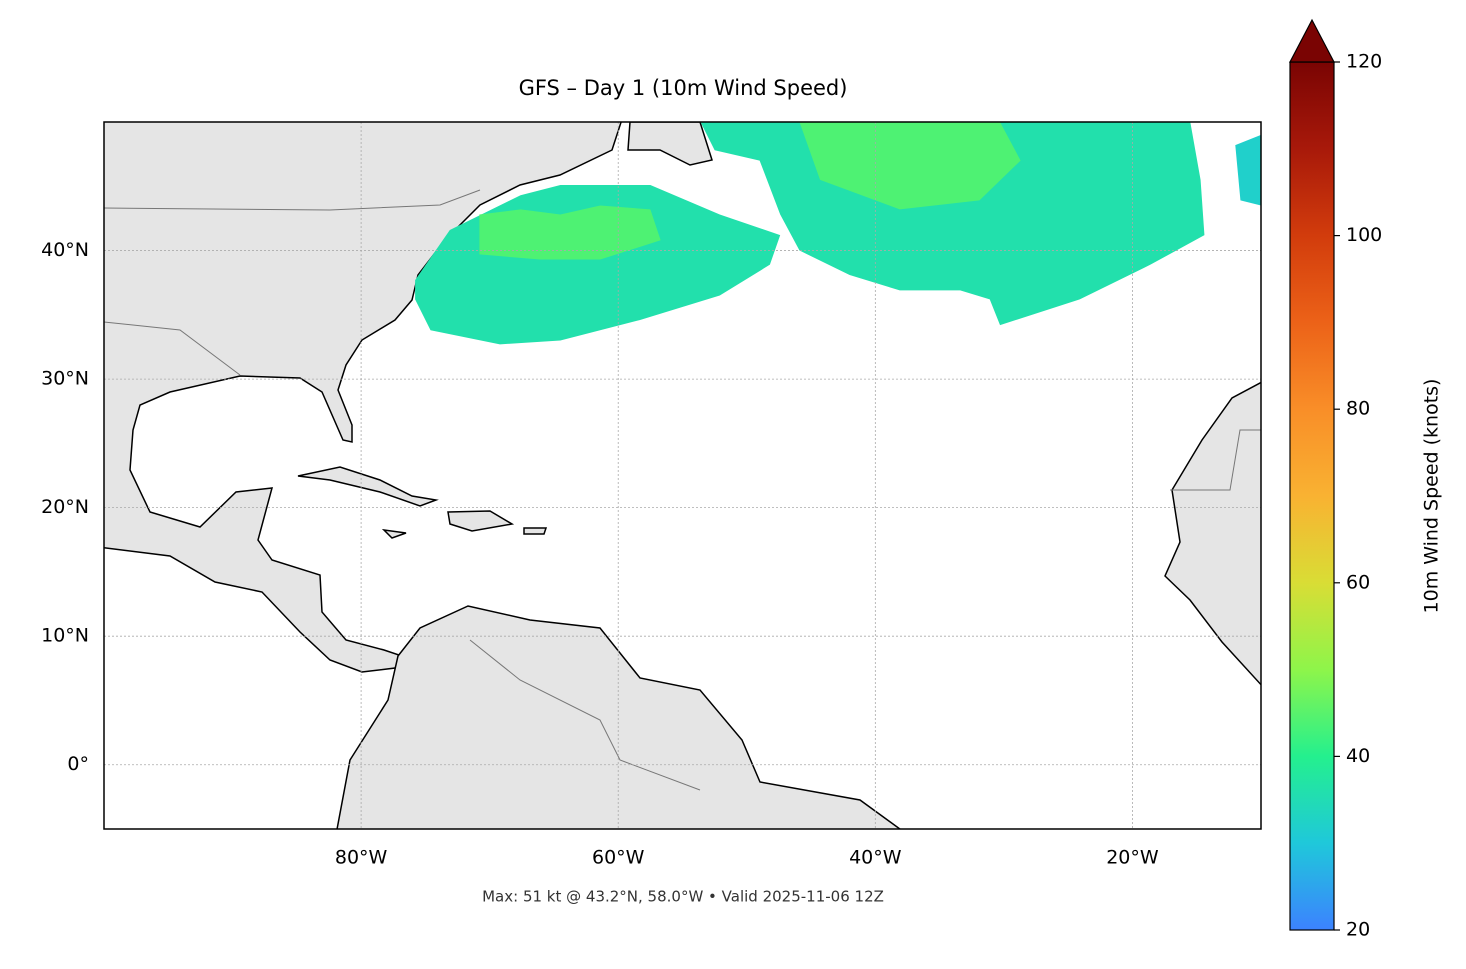 This screenshot has width=1466, height=969. Describe the element at coordinates (1312, 496) in the screenshot. I see `colorbar` at that location.